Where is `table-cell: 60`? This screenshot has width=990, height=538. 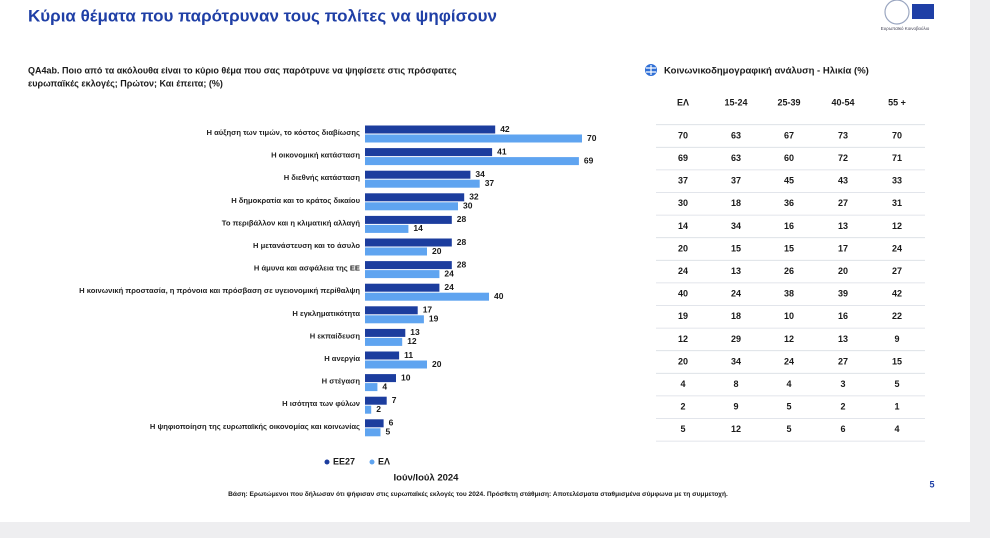
table-cell: 60 is located at coordinates (789, 158).